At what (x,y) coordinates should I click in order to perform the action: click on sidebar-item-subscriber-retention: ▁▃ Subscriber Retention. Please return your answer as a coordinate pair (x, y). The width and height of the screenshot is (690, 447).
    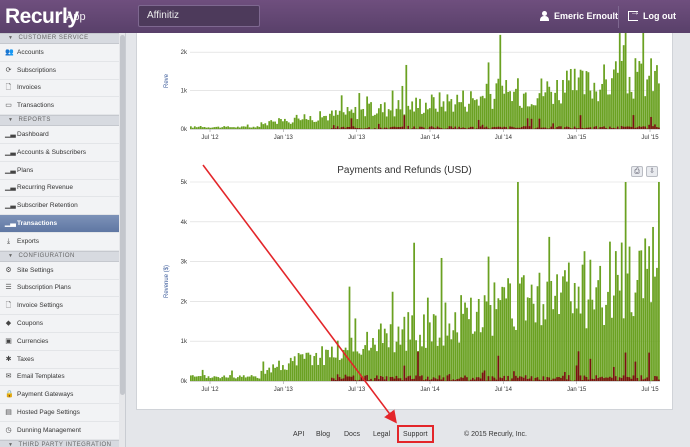
    Looking at the image, I should click on (59, 206).